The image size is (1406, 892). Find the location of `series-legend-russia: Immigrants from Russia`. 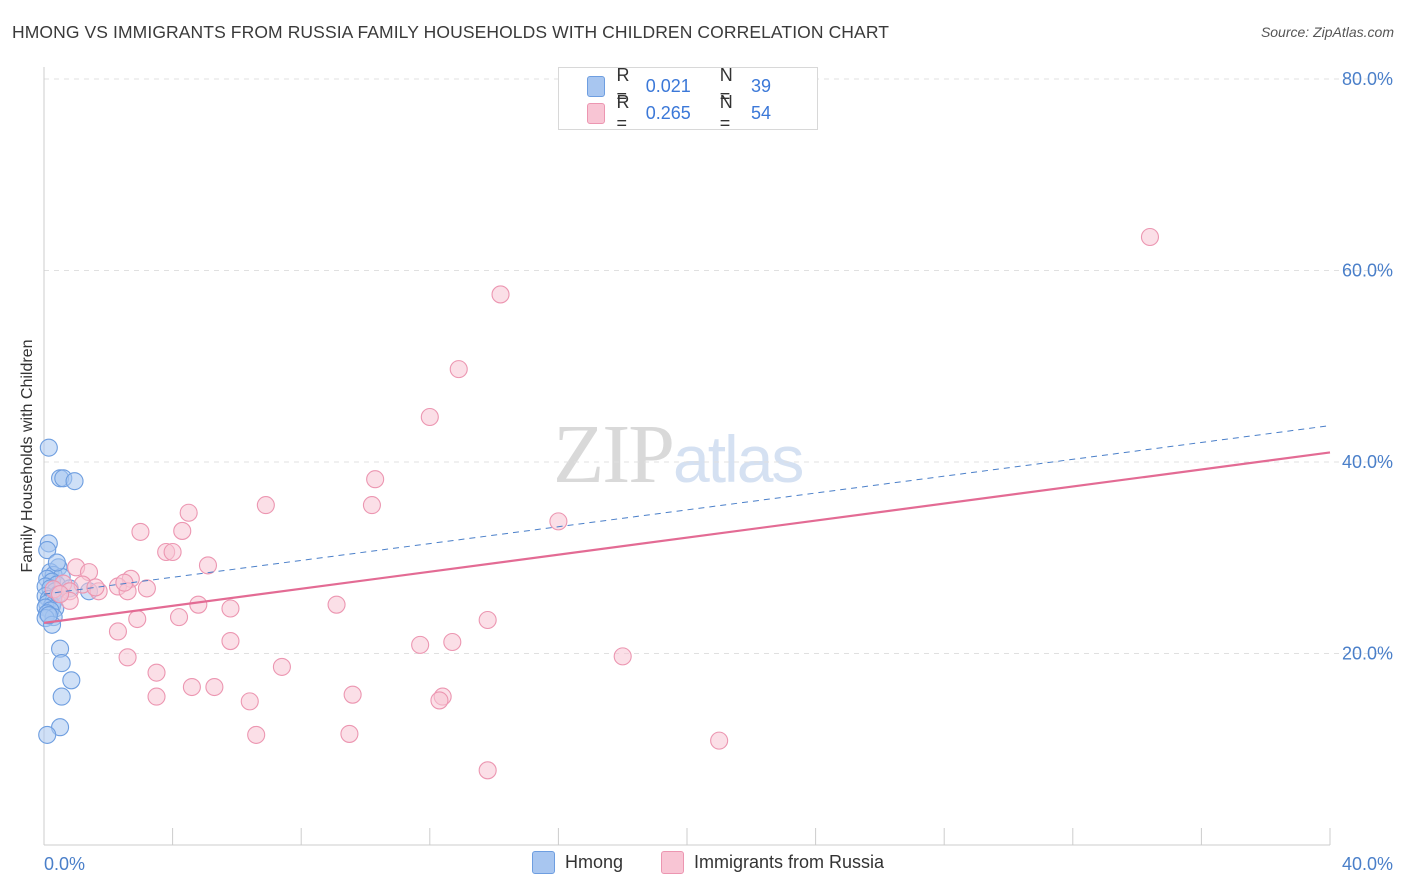

series-legend-russia: Immigrants from Russia is located at coordinates (772, 862).